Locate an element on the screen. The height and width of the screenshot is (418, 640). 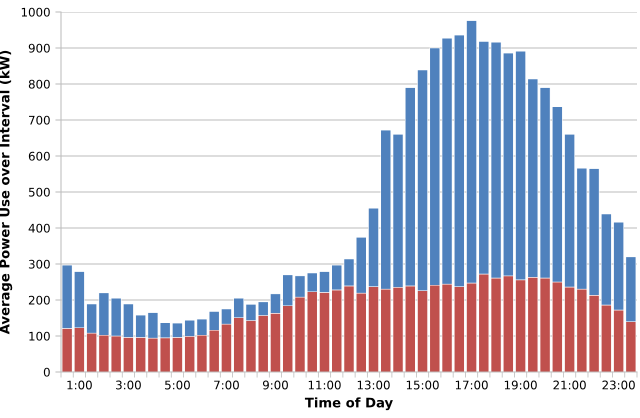
y-tick-label: 300 is located at coordinates (39, 264).